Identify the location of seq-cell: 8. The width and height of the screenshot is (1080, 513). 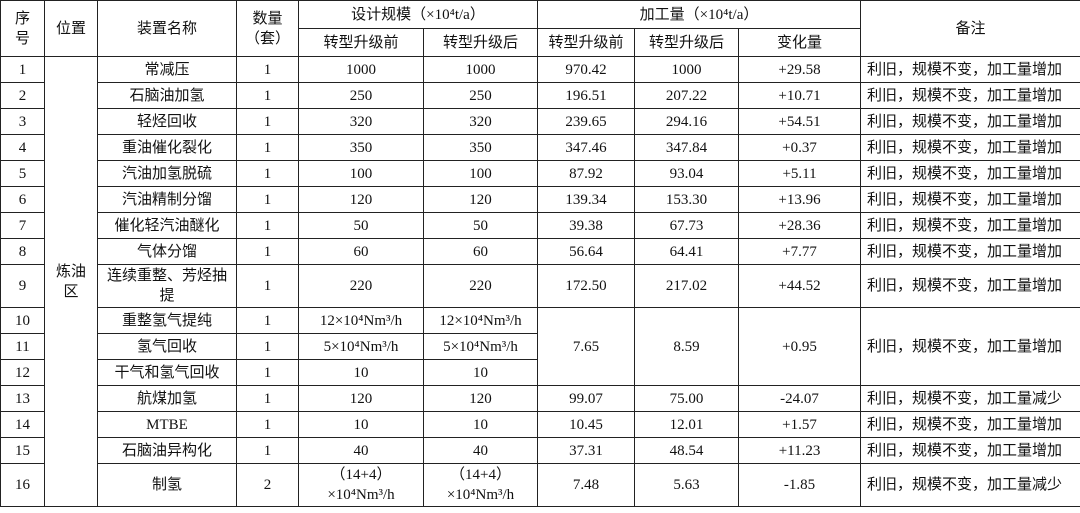
(22, 251).